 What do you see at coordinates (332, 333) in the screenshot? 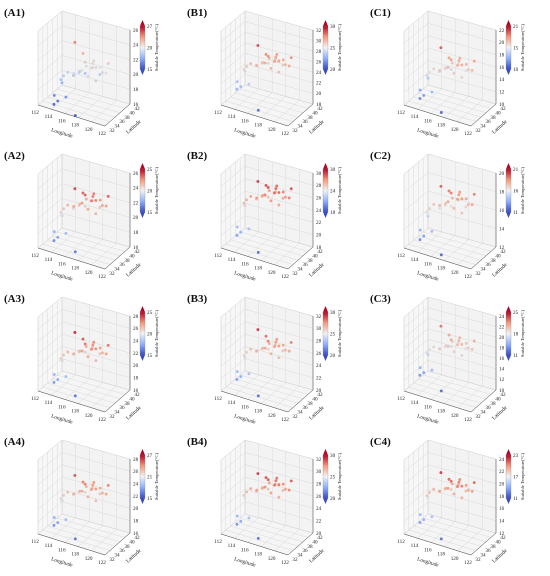
I see `colorbar: 30 25 20 Suitable Temperature(°C)` at bounding box center [332, 333].